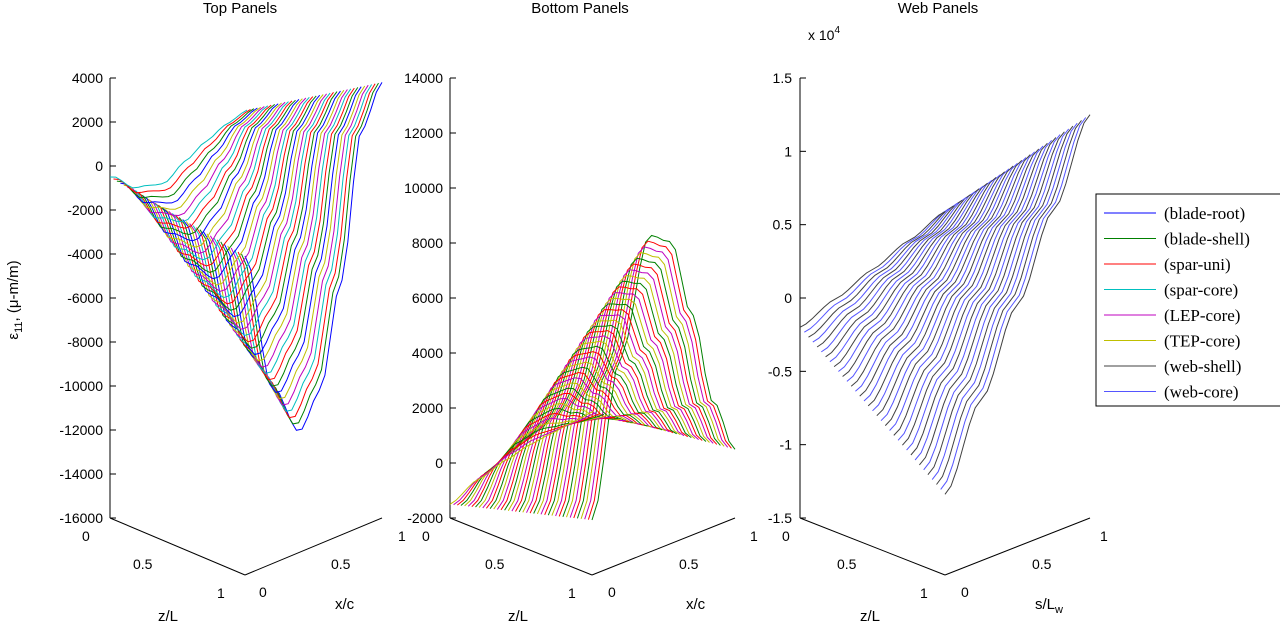  Describe the element at coordinates (689, 564) in the screenshot. I see `bottom-y-tick-1: 0.5` at that location.